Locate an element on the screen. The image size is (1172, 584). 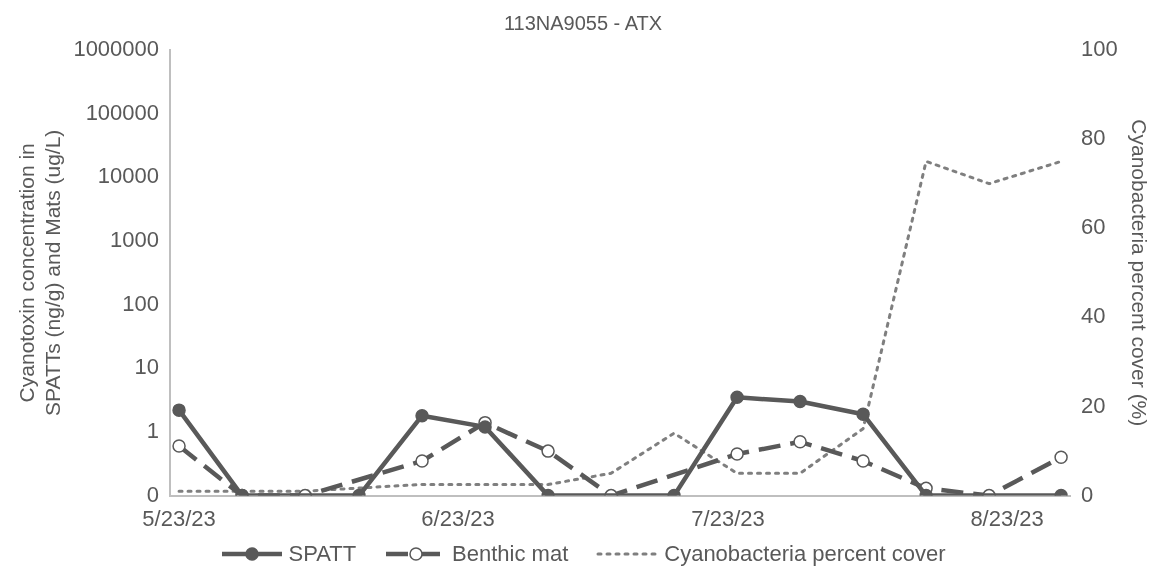
y-tick-label: 100 is located at coordinates (141, 303).